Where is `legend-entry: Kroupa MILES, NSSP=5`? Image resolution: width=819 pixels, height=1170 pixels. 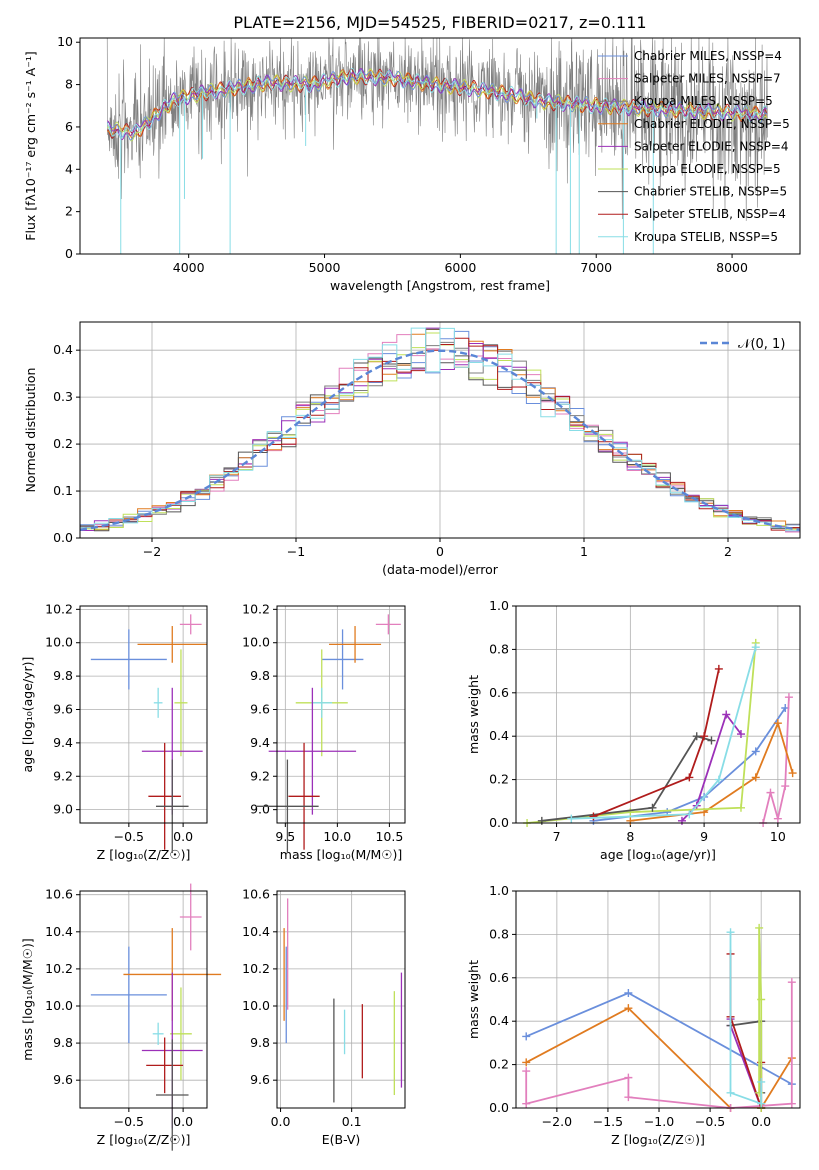 legend-entry: Kroupa MILES, NSSP=5 is located at coordinates (703, 101).